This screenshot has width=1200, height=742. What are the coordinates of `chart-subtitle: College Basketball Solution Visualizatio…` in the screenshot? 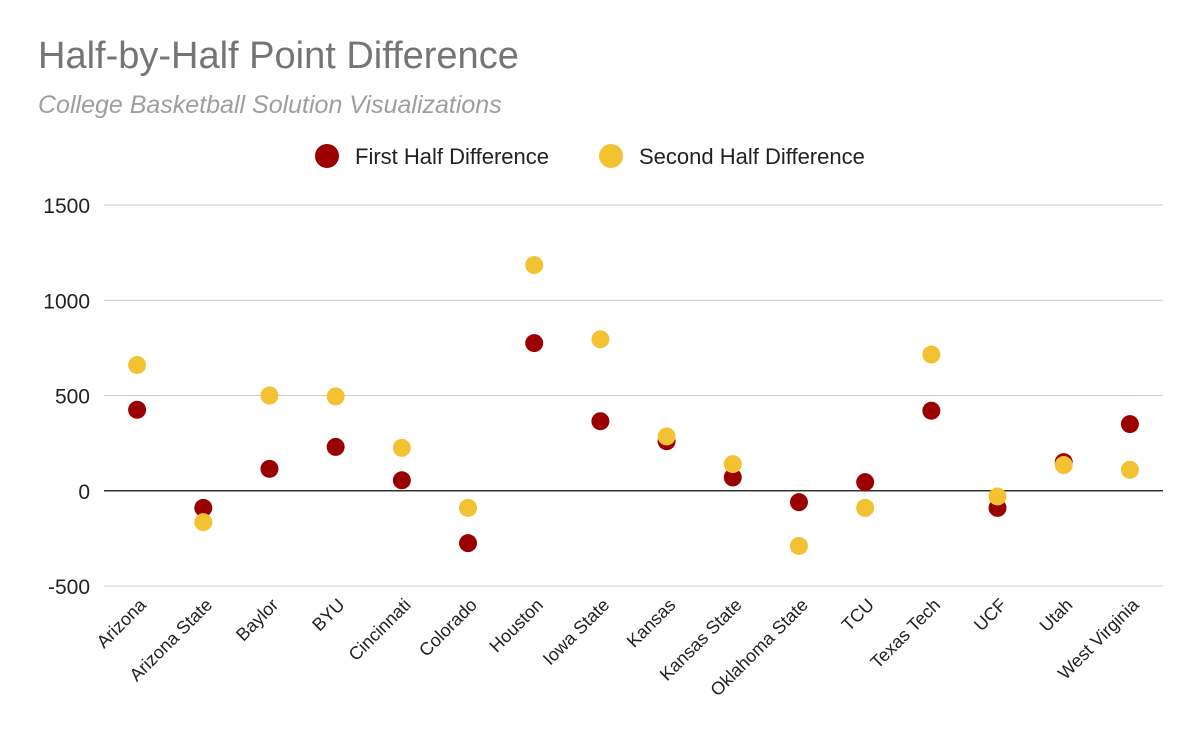 It's located at (270, 105).